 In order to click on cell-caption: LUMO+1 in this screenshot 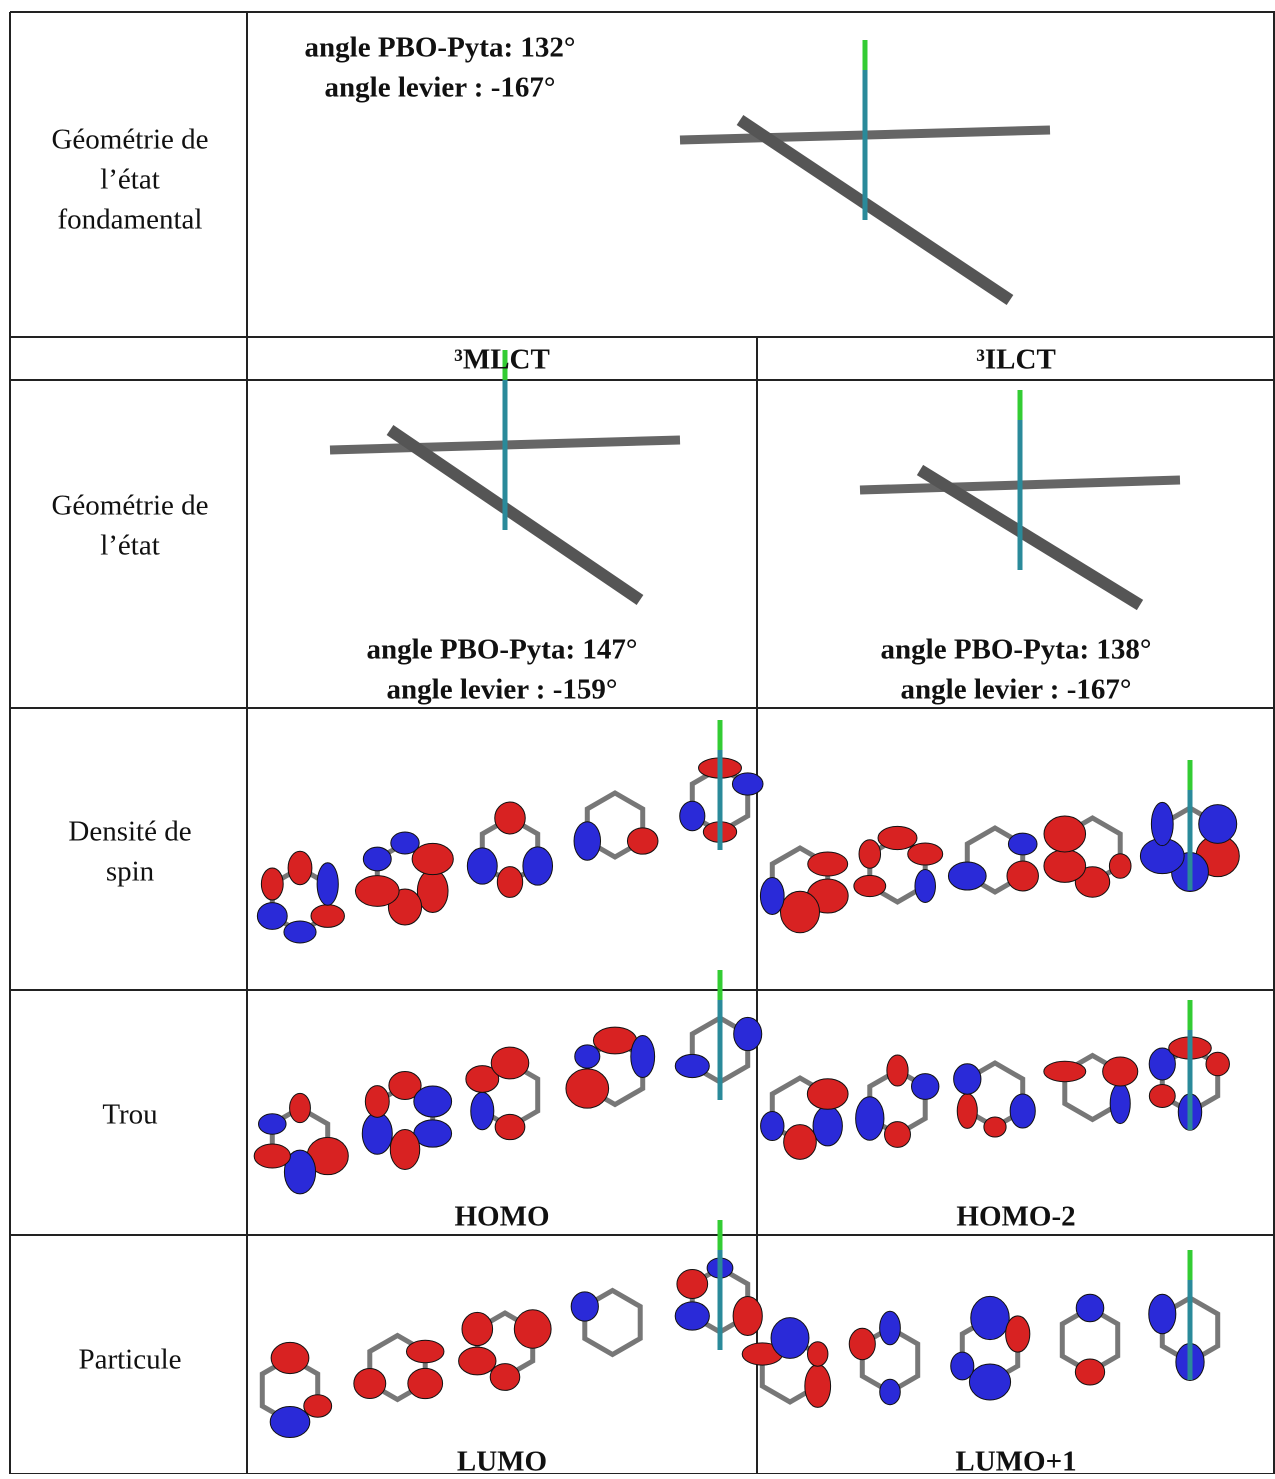, I will do `click(1016, 1461)`.